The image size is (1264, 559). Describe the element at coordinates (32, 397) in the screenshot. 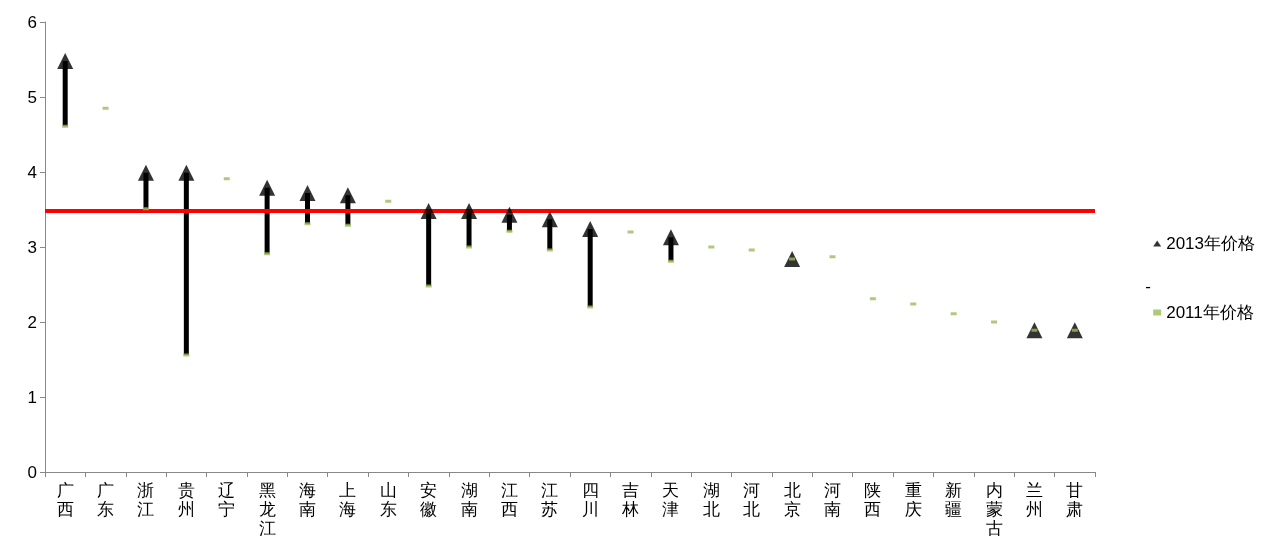

I see `y-tick-label: 1` at that location.